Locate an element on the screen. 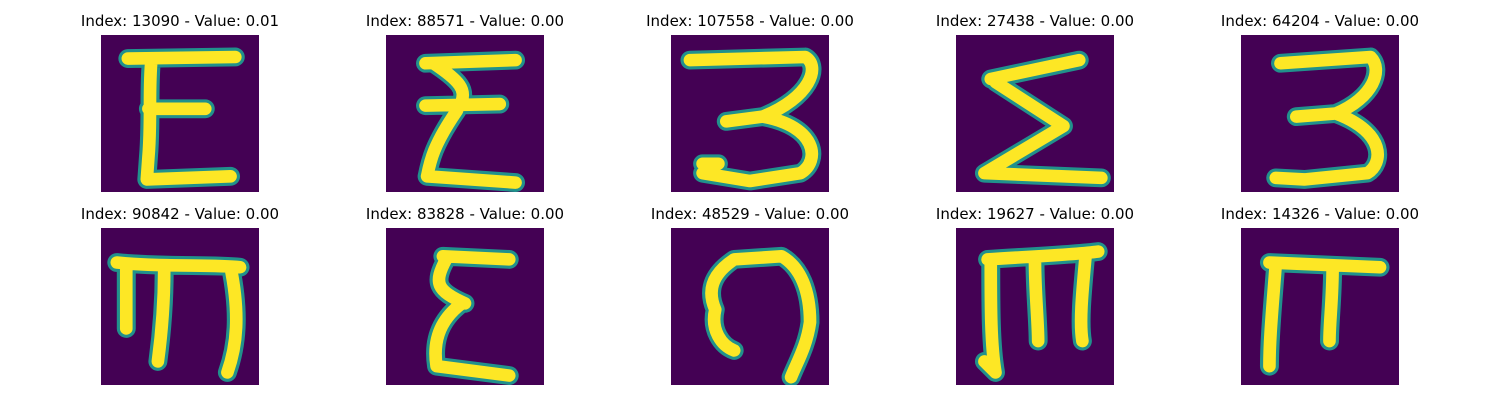  image-cell: Index: 14326 - Value: 0.00 is located at coordinates (1320, 295).